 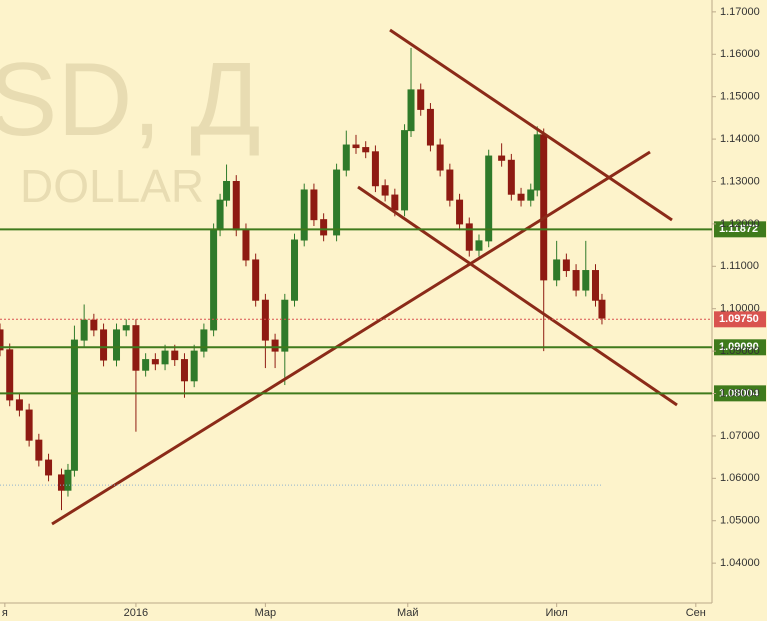 I want to click on y-tick-label: 1.16000, so click(x=740, y=54).